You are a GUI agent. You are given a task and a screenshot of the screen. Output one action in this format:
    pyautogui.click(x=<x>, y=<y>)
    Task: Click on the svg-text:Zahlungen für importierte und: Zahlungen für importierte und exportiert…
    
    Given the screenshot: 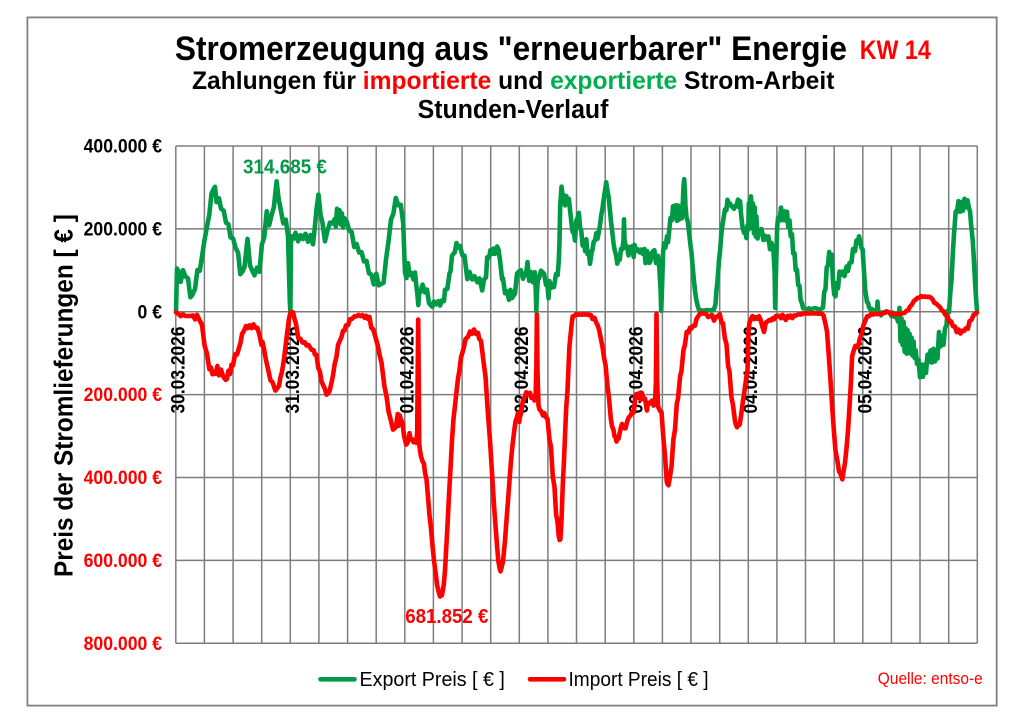 What is the action you would take?
    pyautogui.click(x=513, y=81)
    